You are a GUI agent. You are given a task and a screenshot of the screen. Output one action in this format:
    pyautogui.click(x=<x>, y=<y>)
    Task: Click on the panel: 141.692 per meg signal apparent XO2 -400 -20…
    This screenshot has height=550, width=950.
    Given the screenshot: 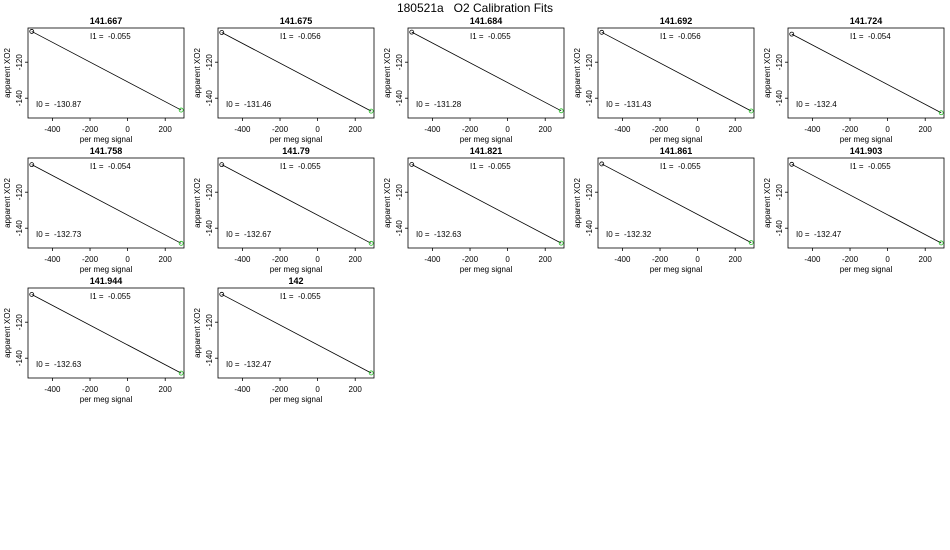 What is the action you would take?
    pyautogui.click(x=664, y=80)
    